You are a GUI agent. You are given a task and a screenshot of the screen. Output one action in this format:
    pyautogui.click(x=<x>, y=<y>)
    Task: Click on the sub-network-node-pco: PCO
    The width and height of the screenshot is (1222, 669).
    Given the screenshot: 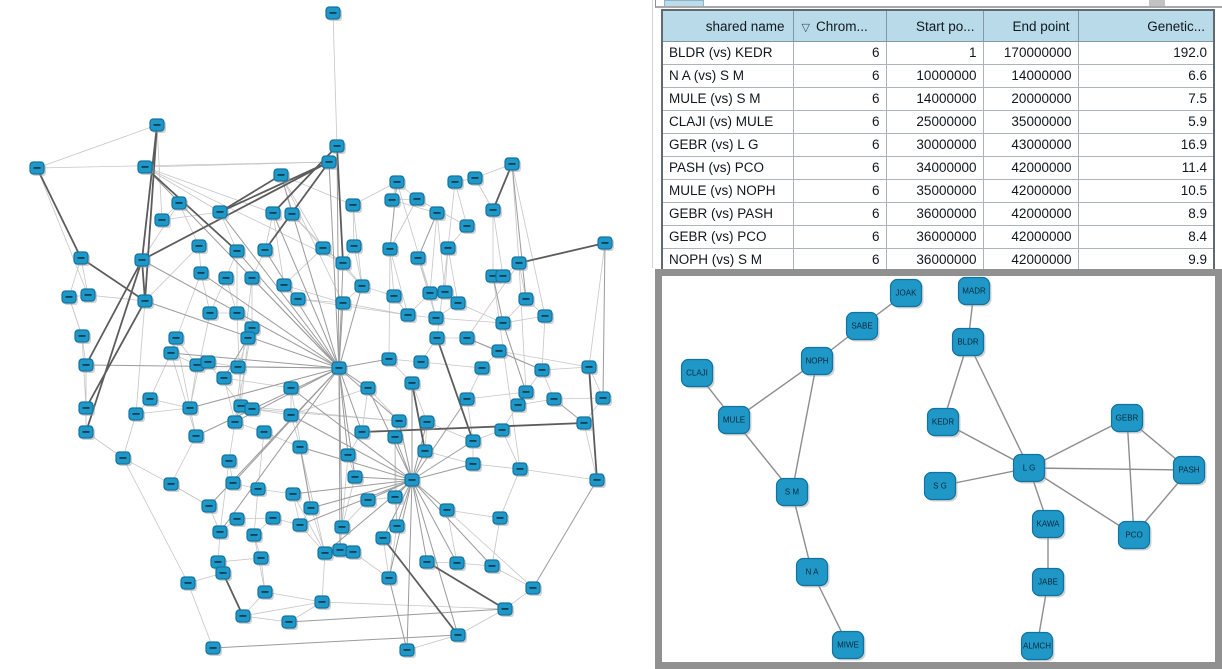 What is the action you would take?
    pyautogui.click(x=1134, y=535)
    